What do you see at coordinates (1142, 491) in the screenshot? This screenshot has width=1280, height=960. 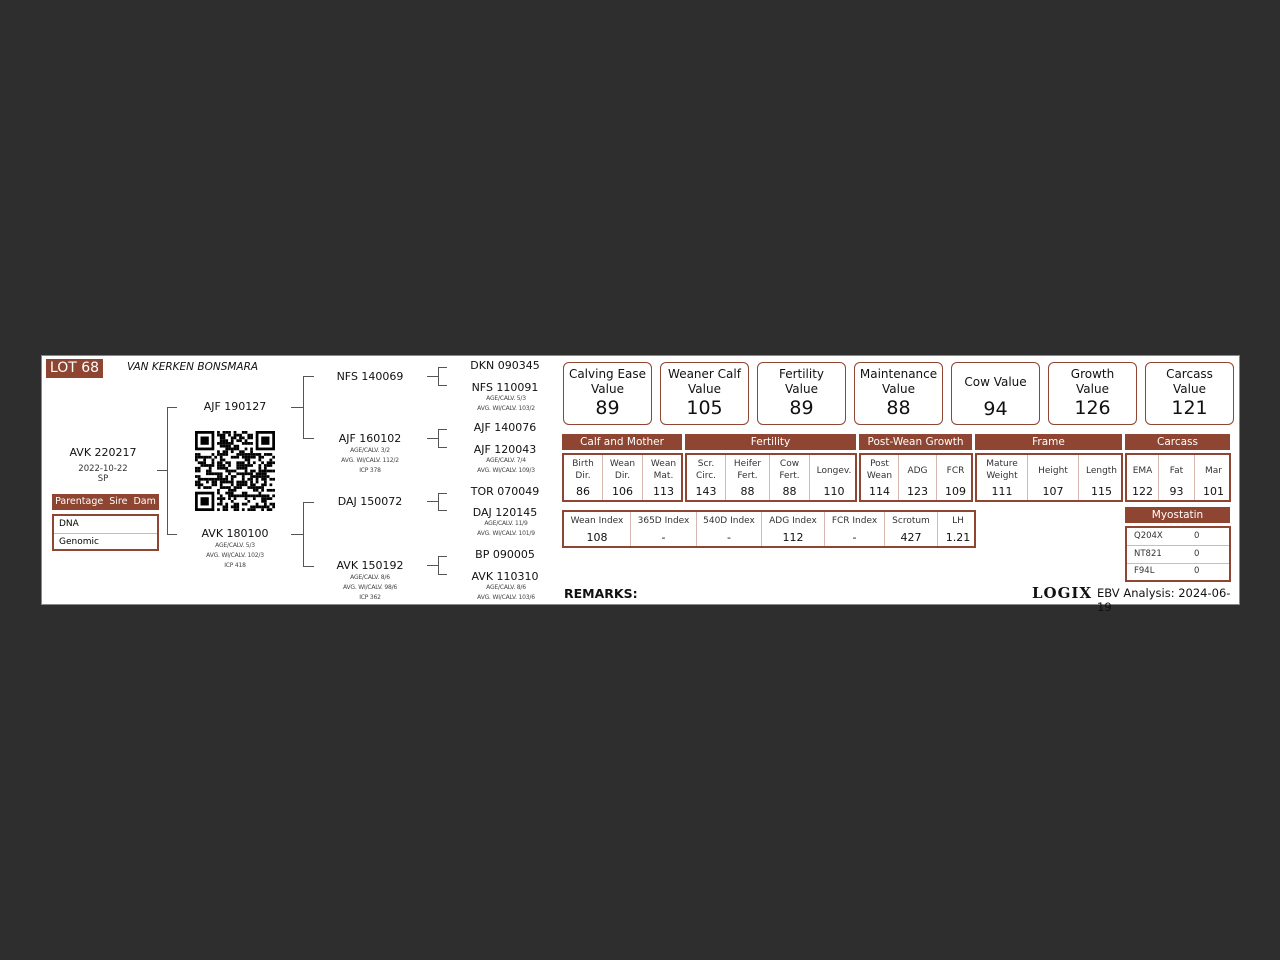 I see `trait-value: 122` at bounding box center [1142, 491].